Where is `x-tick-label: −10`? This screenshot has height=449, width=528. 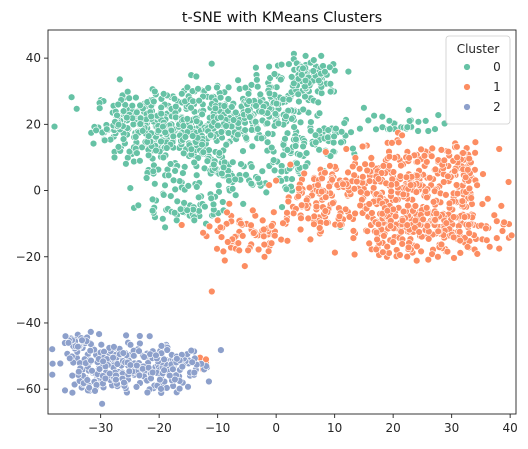 x-tick-label: −10 is located at coordinates (217, 428).